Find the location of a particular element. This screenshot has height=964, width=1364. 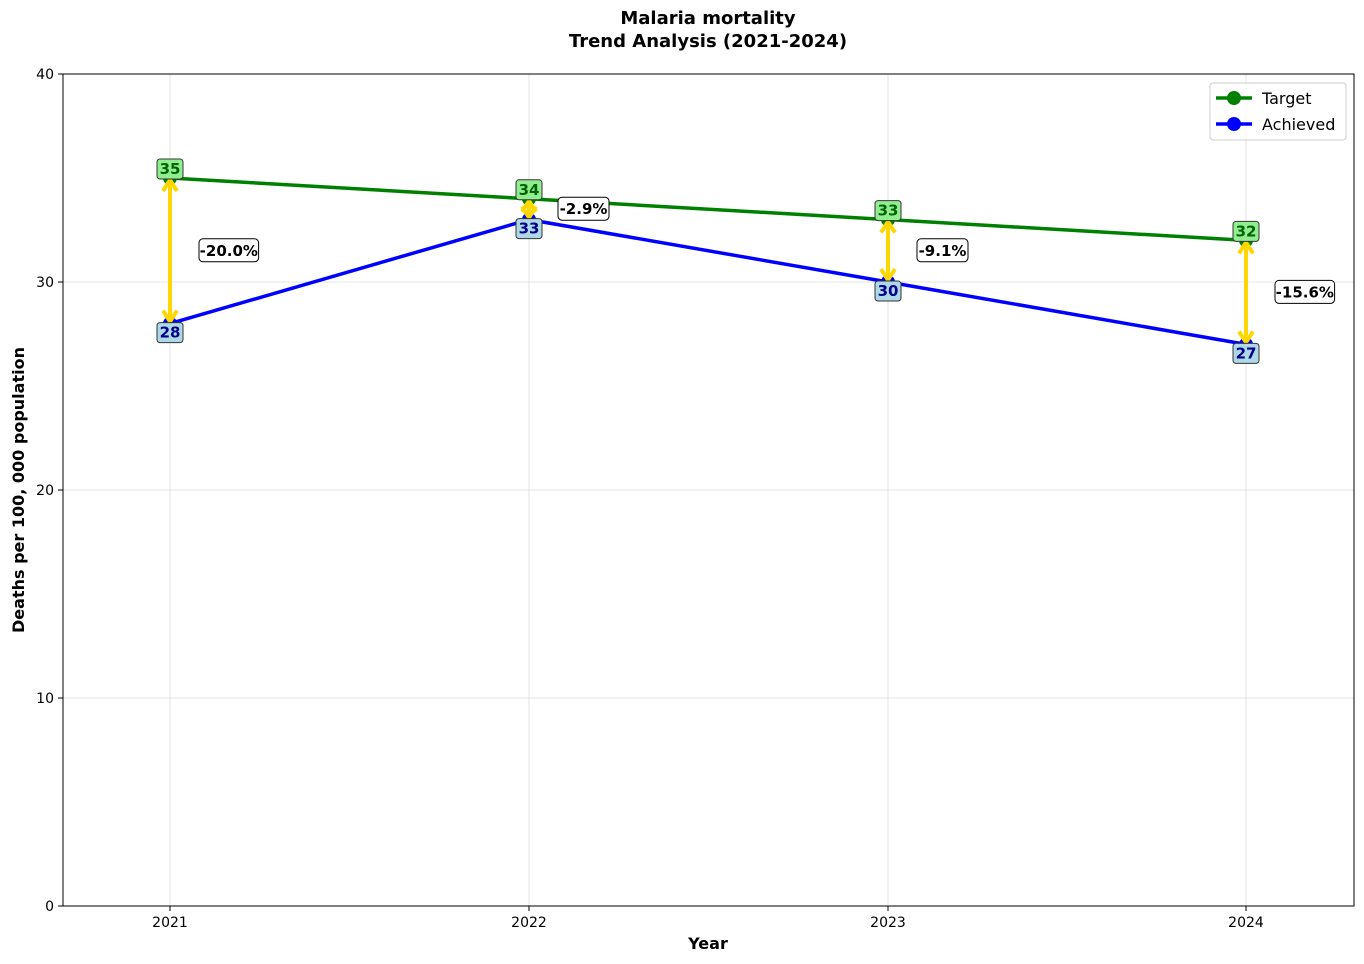

chart-title-line-1: Malaria mortality is located at coordinates (708, 18).